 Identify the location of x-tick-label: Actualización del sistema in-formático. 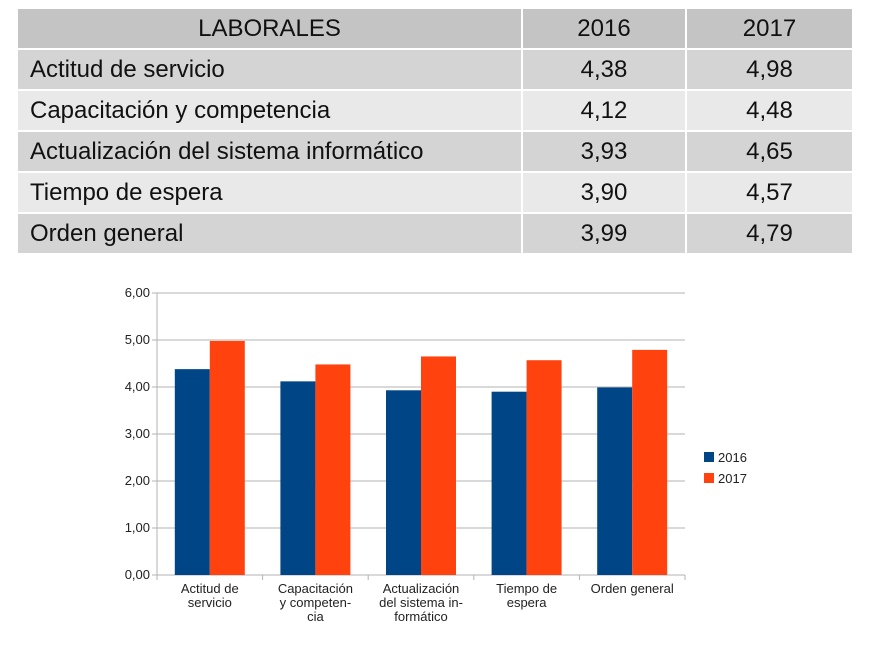
(421, 602).